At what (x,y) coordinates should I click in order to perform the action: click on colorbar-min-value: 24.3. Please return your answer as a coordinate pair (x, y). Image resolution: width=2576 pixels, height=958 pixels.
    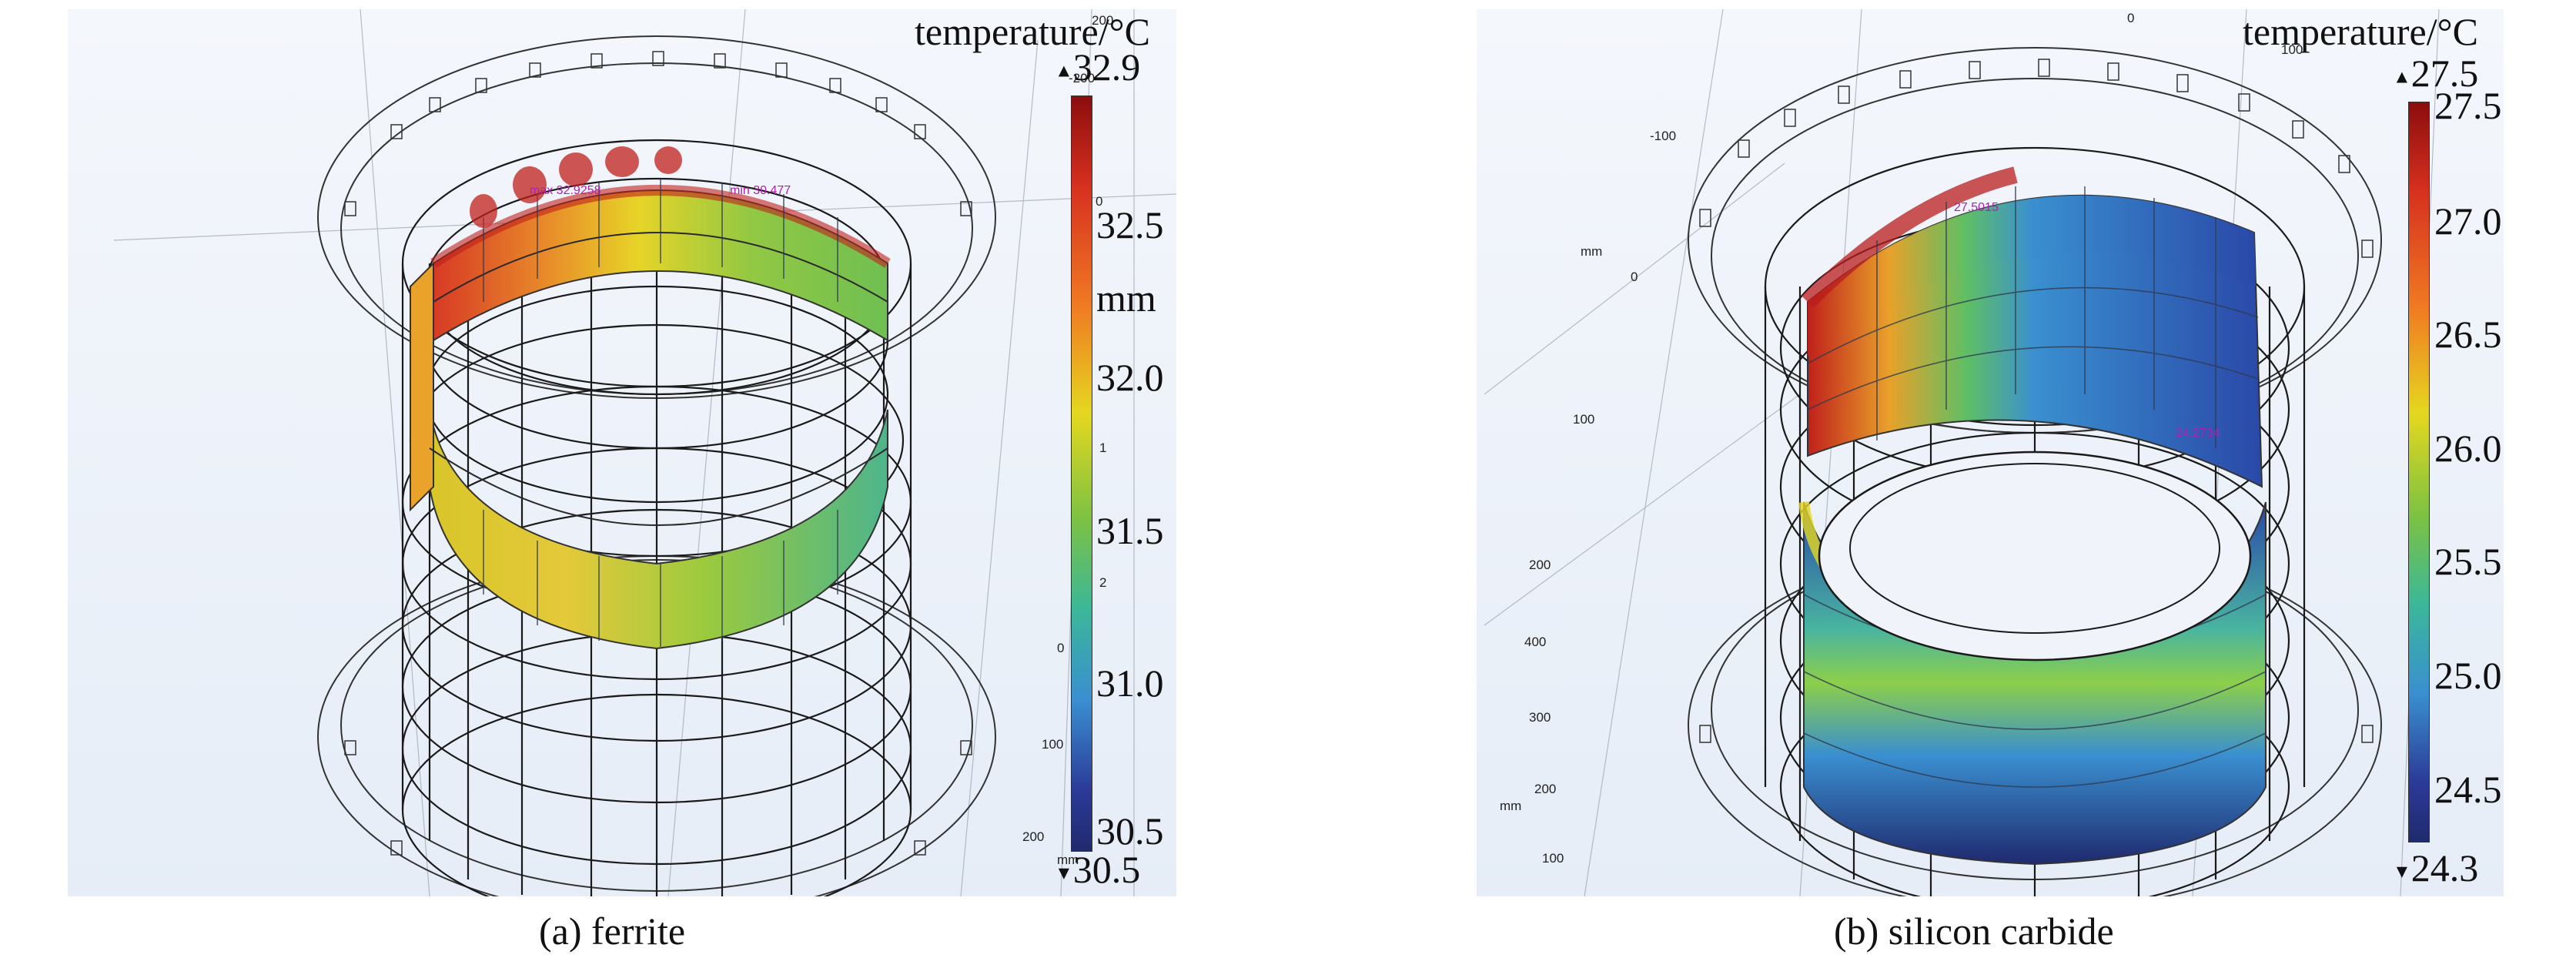
    Looking at the image, I should click on (2445, 867).